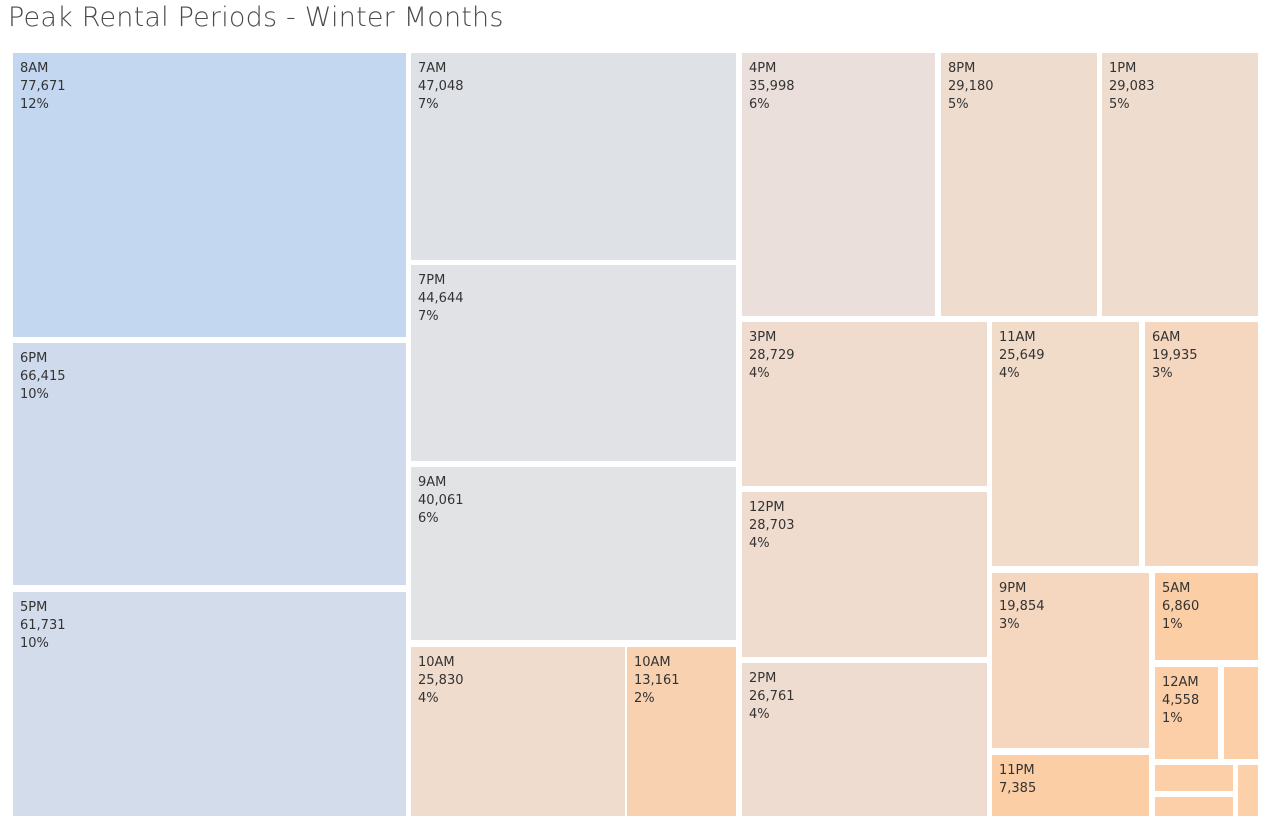  I want to click on tile-value: 35,998, so click(772, 86).